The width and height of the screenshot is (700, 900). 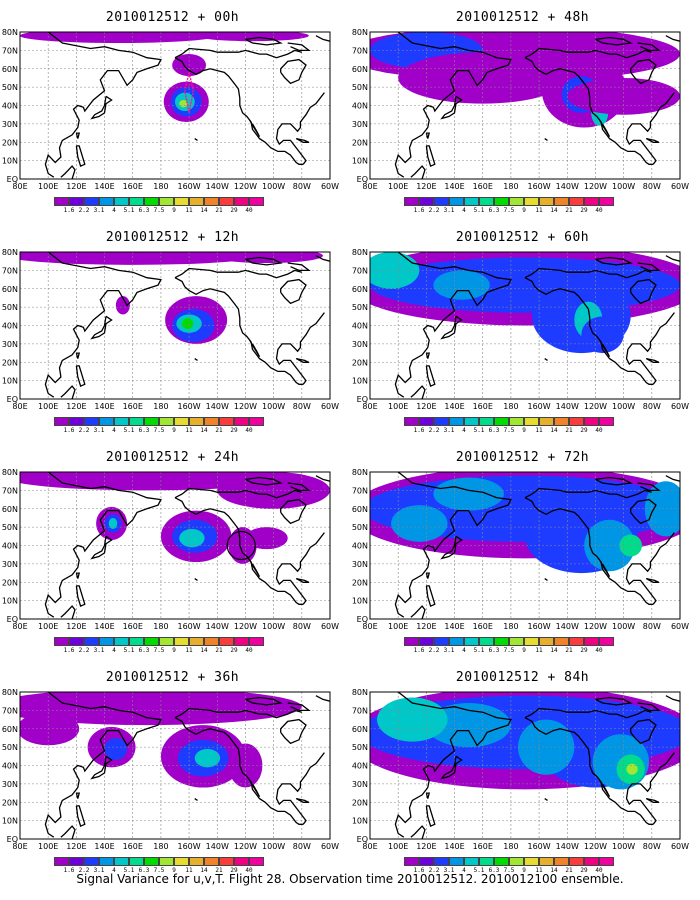 I want to click on colorbar: 1.6 2.2 3.1 4 5.1 6.3 7.5 9 11 14 21 29 40, so click(x=159, y=646).